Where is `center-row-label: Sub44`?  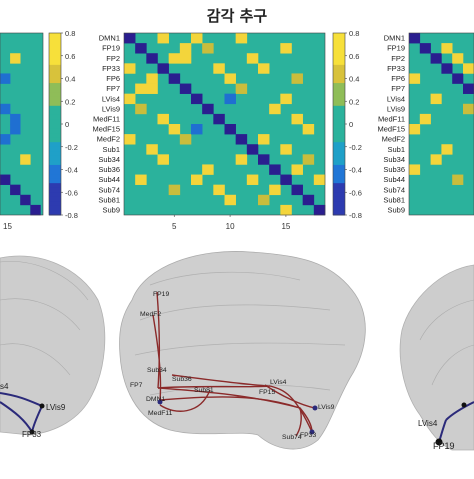
center-row-label: Sub44 is located at coordinates (109, 179).